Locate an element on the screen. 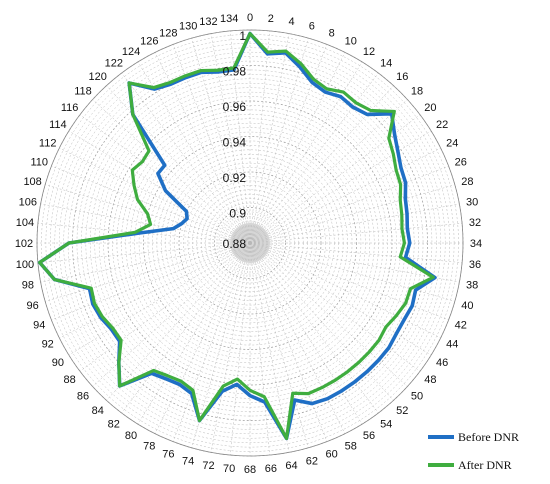 This screenshot has width=550, height=484. r-tick-label: 0.88 is located at coordinates (235, 244).